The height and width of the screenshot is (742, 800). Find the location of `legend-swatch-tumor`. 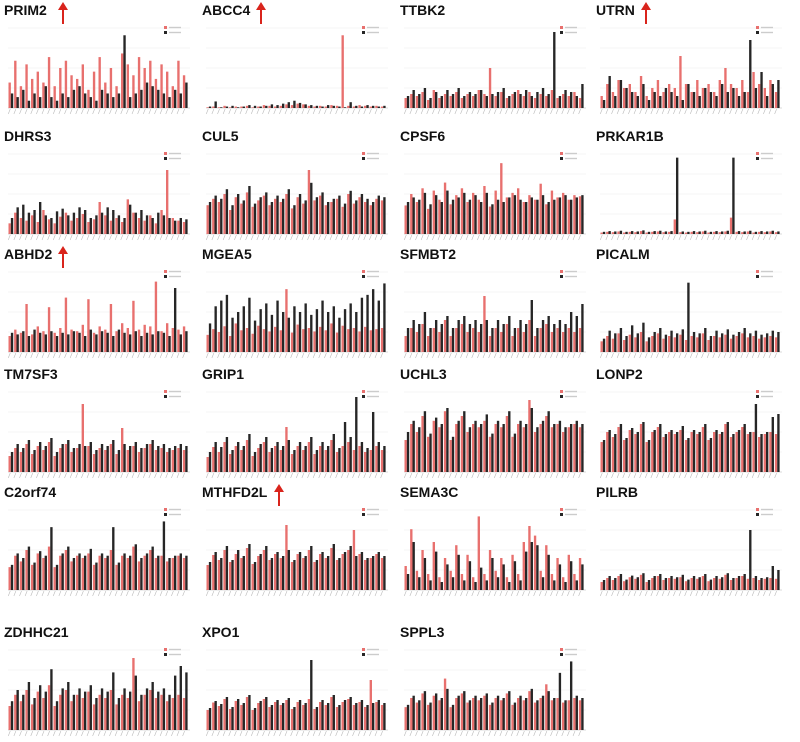

legend-swatch-tumor is located at coordinates (561, 509).